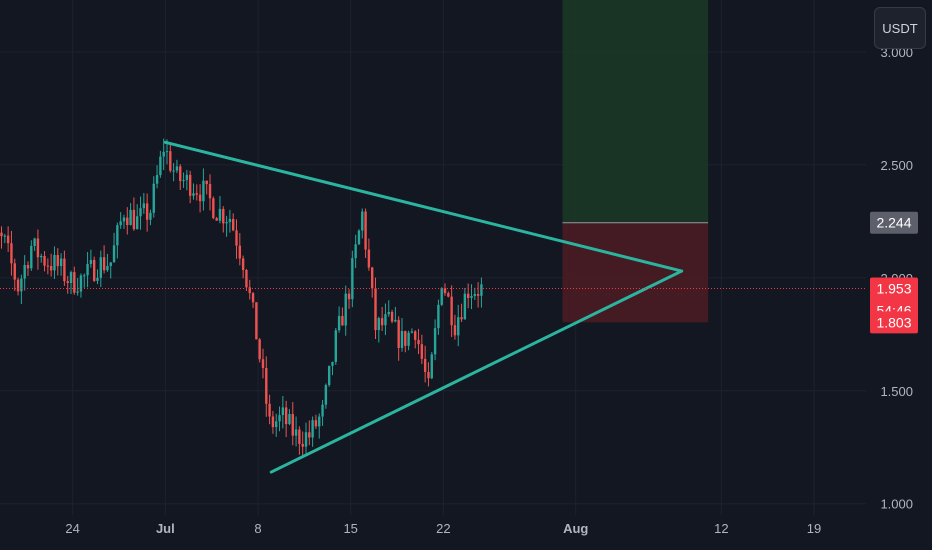 The height and width of the screenshot is (550, 932). Describe the element at coordinates (165, 528) in the screenshot. I see `x-tick-label: Jul` at that location.